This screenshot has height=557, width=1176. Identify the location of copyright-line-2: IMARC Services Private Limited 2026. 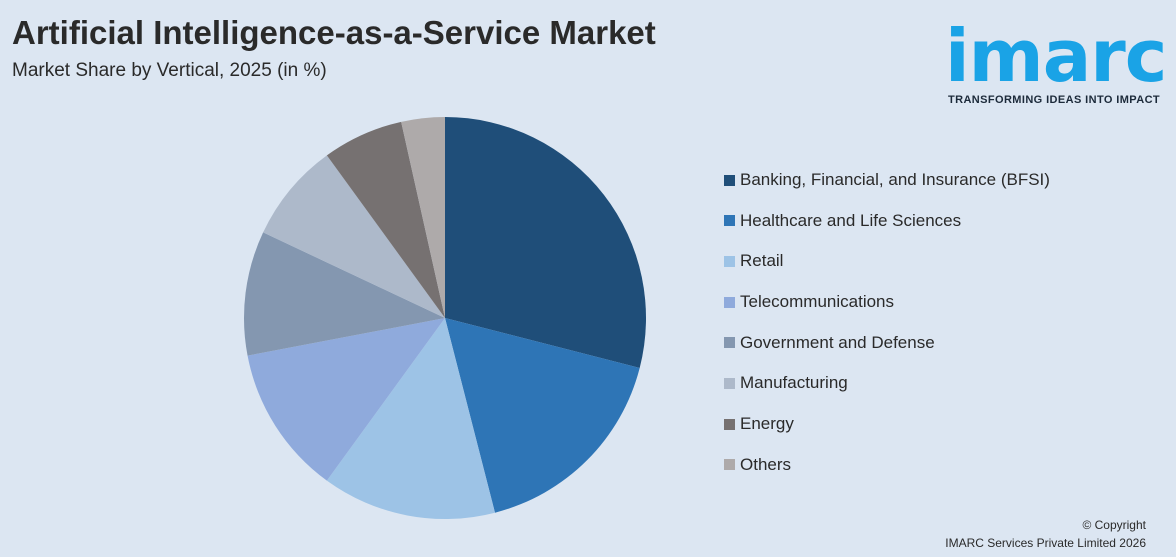
(1045, 543).